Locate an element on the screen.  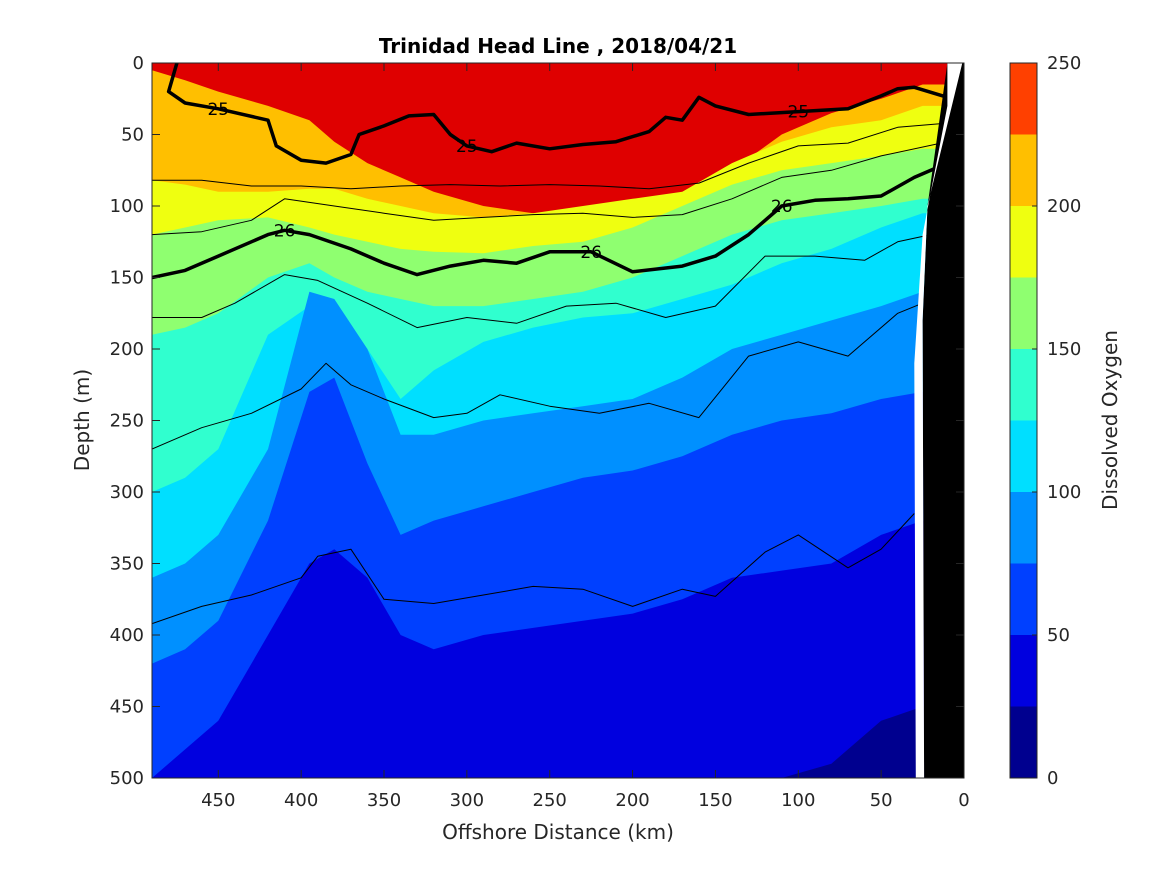
y-tick-label: 450 is located at coordinates (127, 707).